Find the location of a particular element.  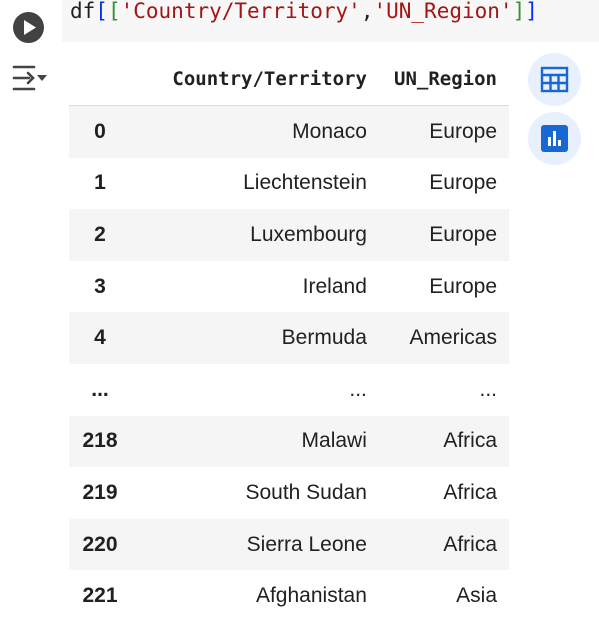

table-row: 219 South Sudan Africa is located at coordinates (289, 493).